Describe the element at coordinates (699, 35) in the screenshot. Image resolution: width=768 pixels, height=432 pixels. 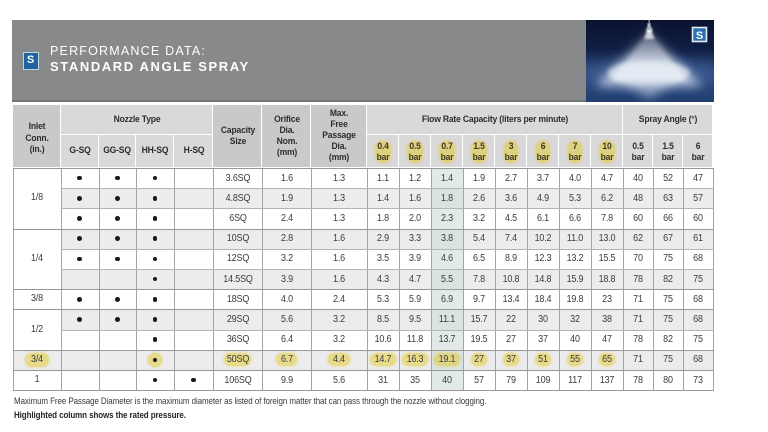
I see `svg-text: S` at that location.